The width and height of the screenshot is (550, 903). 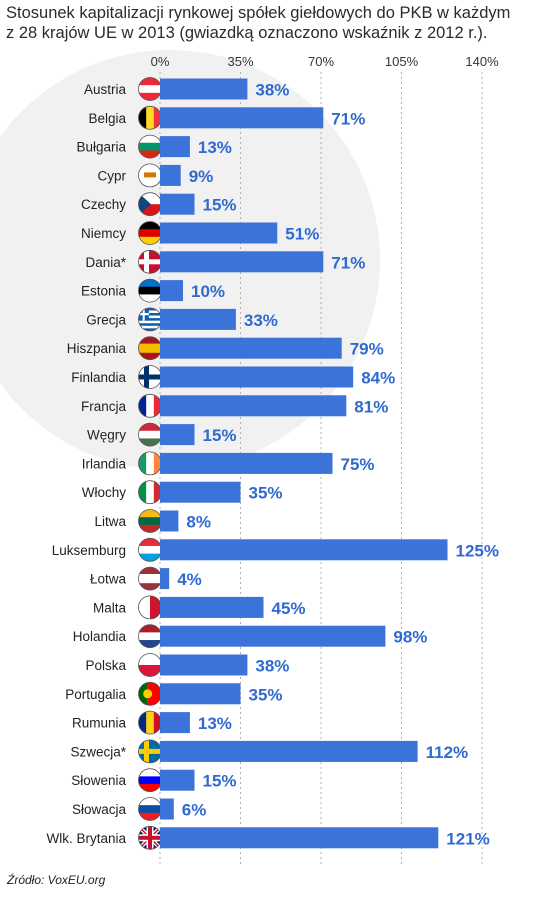 What do you see at coordinates (105, 89) in the screenshot?
I see `category-label: Austria` at bounding box center [105, 89].